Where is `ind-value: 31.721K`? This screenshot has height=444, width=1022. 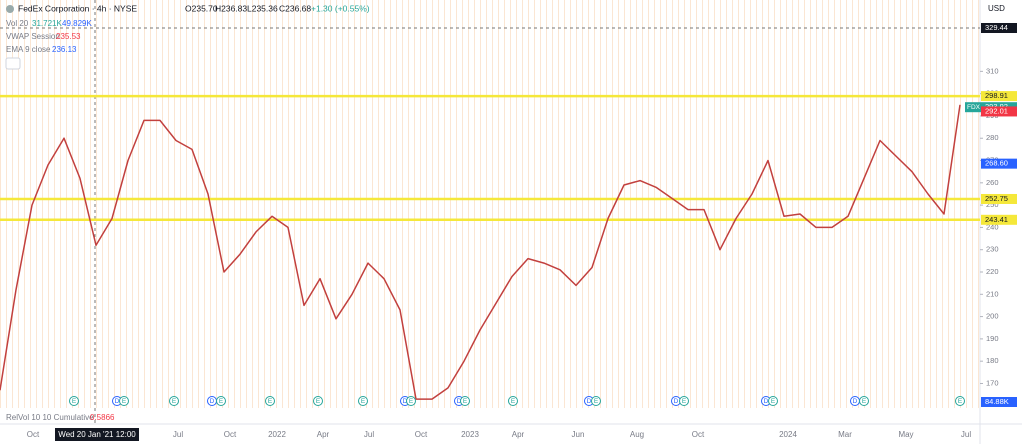 ind-value: 31.721K is located at coordinates (47, 23).